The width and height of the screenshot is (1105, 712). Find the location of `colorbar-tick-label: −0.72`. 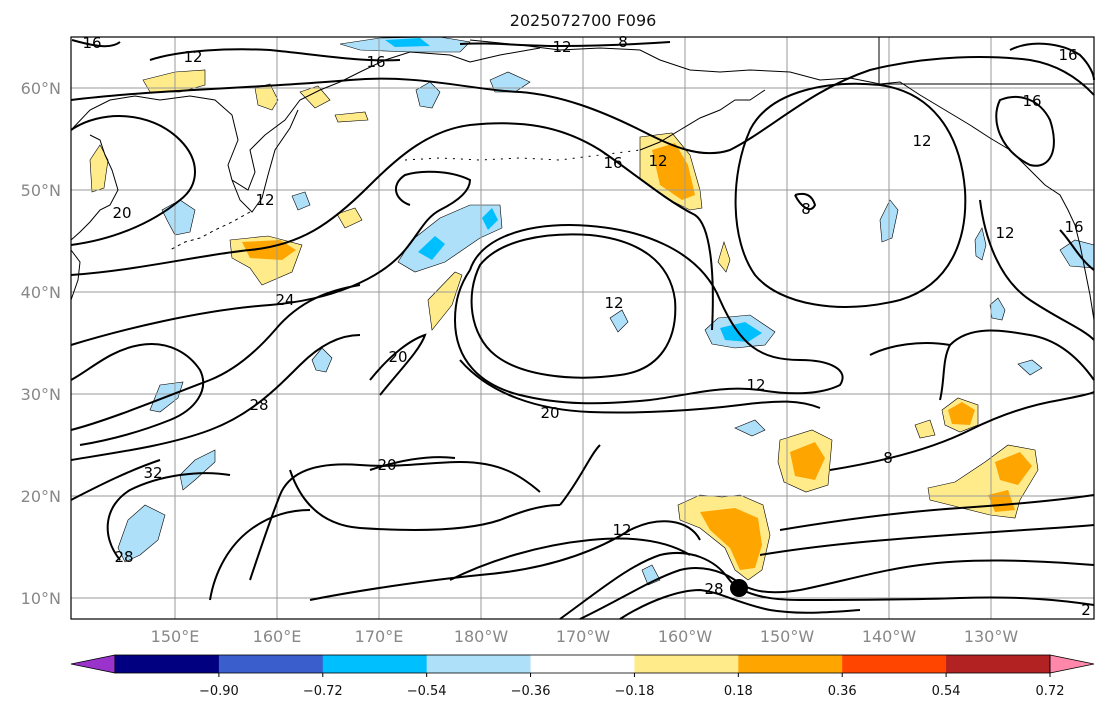

colorbar-tick-label: −0.72 is located at coordinates (323, 691).